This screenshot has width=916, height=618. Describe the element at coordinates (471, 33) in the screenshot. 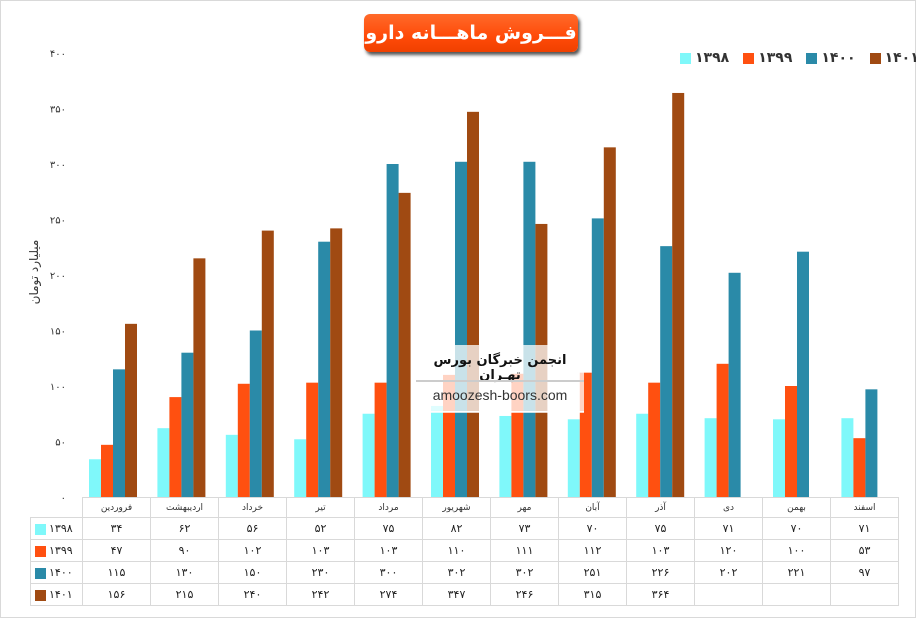

I see `chart-title: فـــروش ماهـــانه دارو` at that location.